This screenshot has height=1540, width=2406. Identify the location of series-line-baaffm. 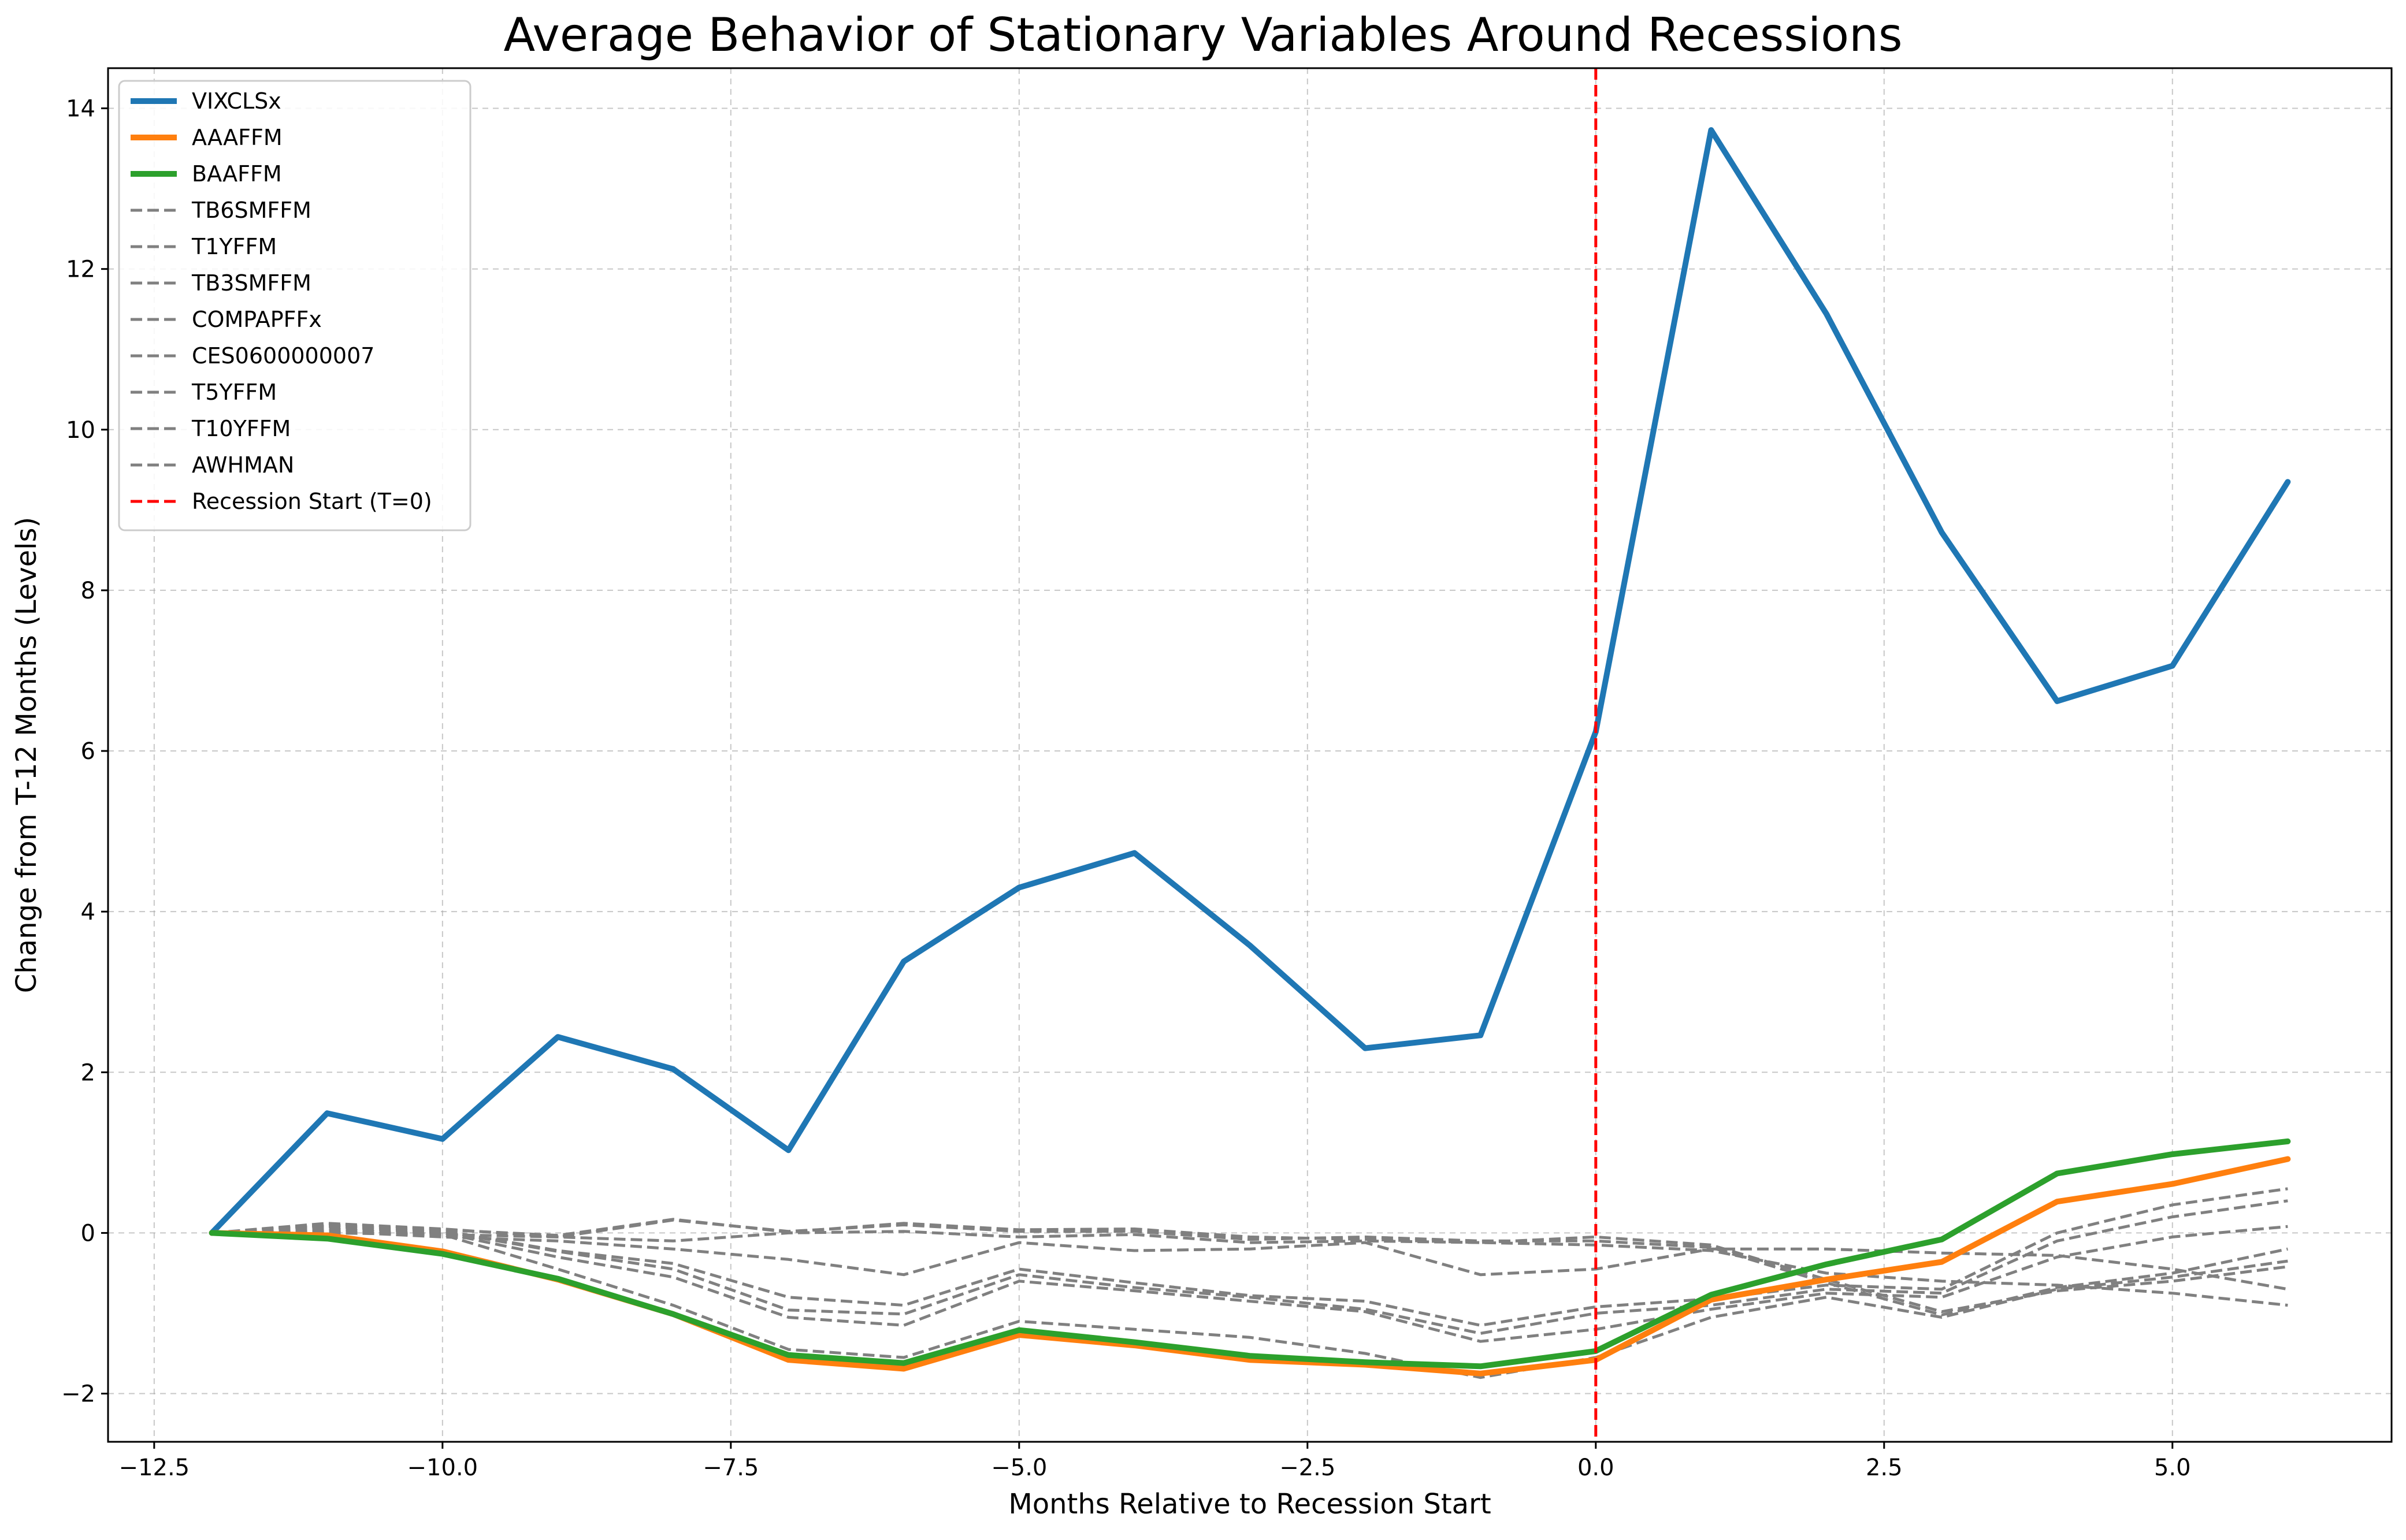
(1250, 1254).